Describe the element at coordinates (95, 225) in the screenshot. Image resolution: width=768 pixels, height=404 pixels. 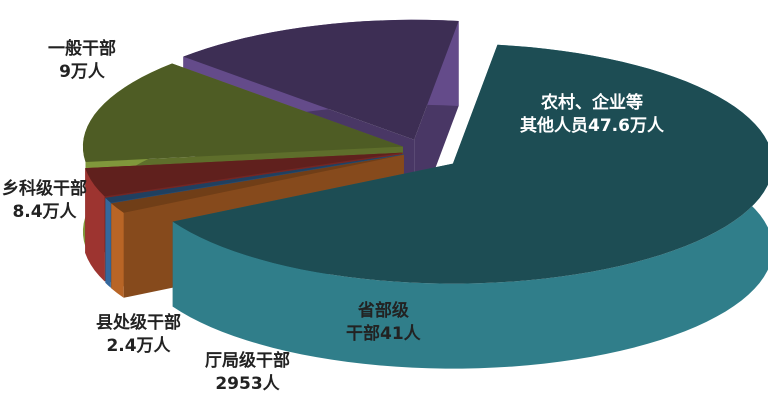
I see `side-县处级干部` at that location.